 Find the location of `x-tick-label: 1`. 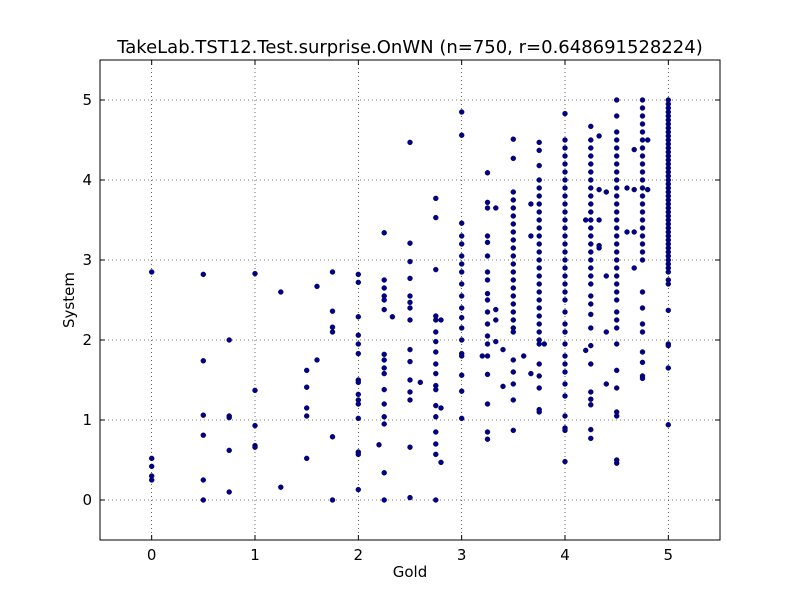

x-tick-label: 1 is located at coordinates (255, 555).